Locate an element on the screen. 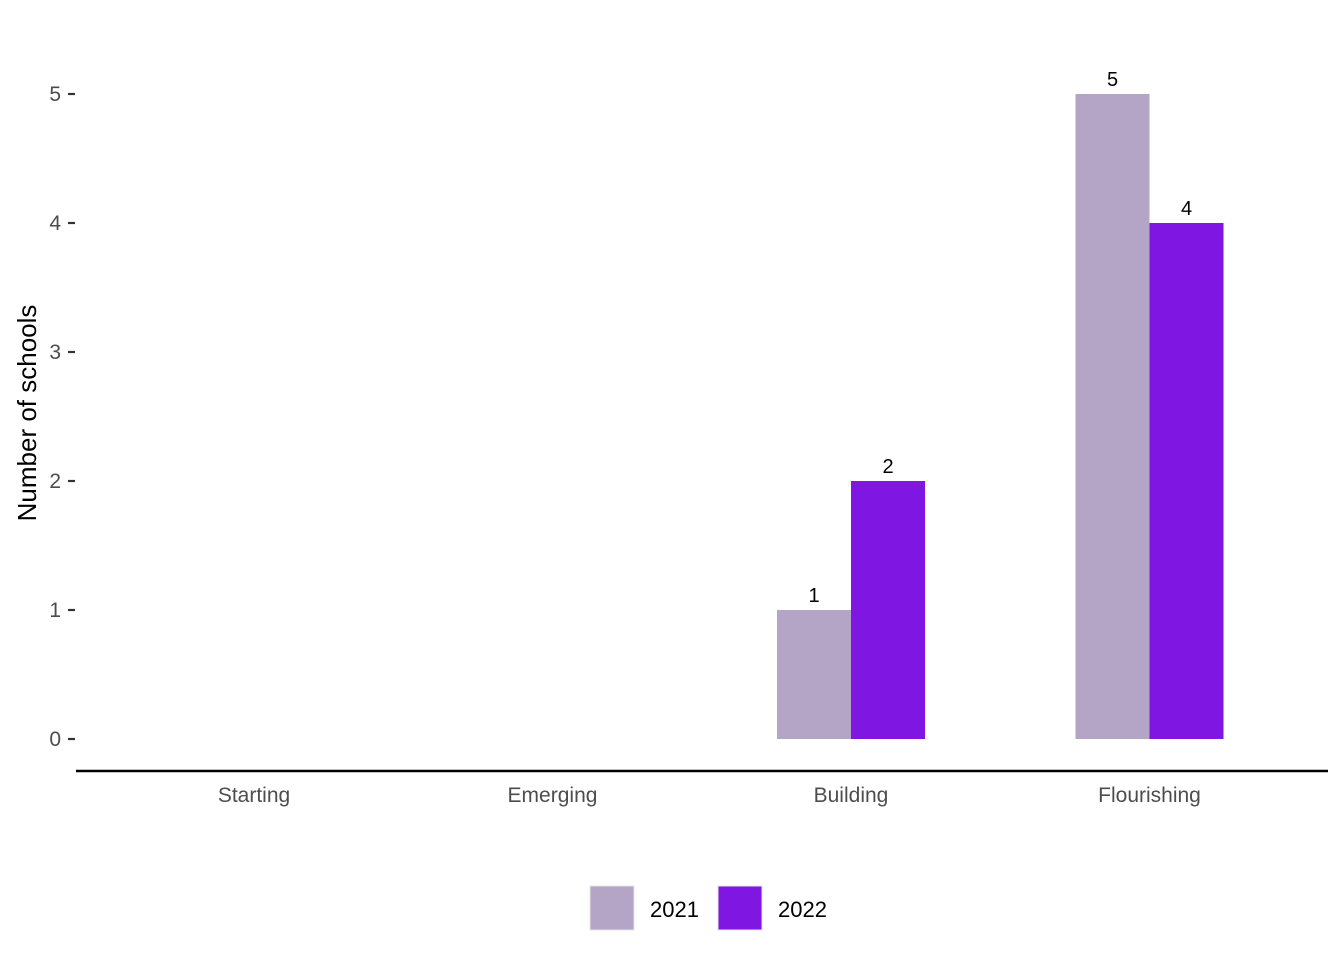  legend-label: 2022 is located at coordinates (802, 909).